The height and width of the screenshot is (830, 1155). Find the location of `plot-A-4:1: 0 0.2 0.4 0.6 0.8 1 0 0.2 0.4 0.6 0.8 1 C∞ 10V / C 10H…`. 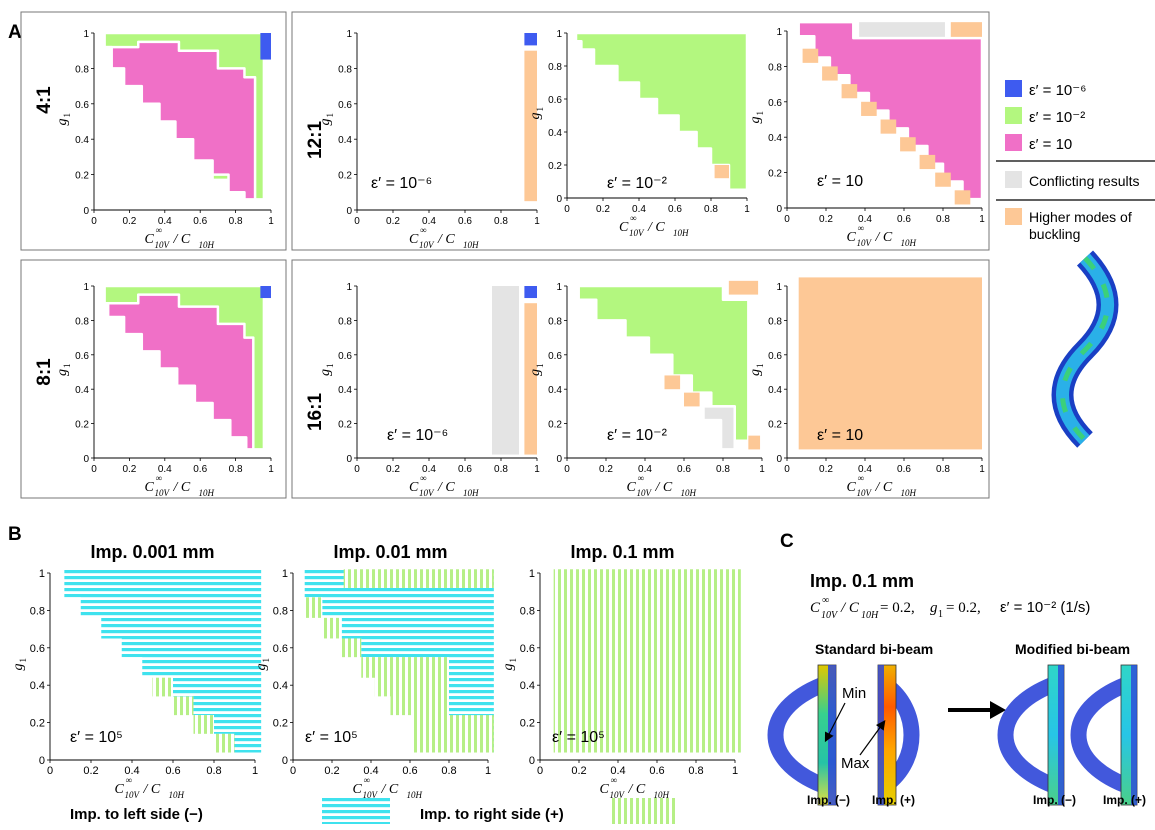

plot-A-4:1: 0 0.2 0.4 0.6 0.8 1 0 0.2 0.4 0.6 0.8 1 C∞ 10V / C 10H… is located at coordinates (164, 139).